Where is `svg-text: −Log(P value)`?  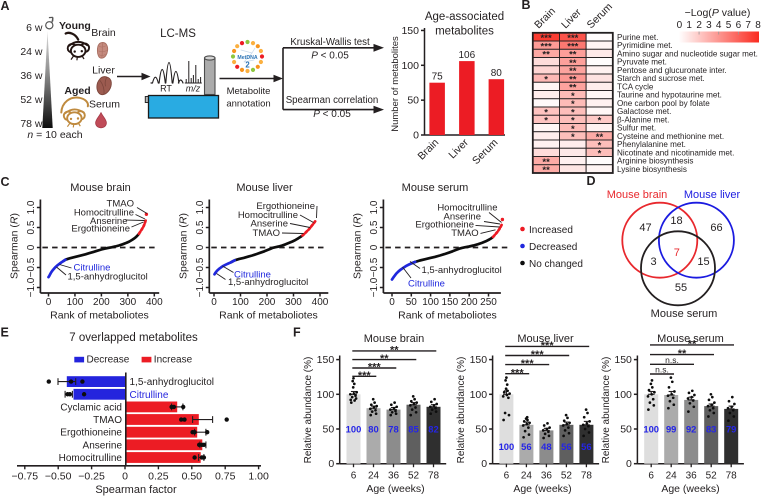 svg-text: −Log(P value) is located at coordinates (718, 13).